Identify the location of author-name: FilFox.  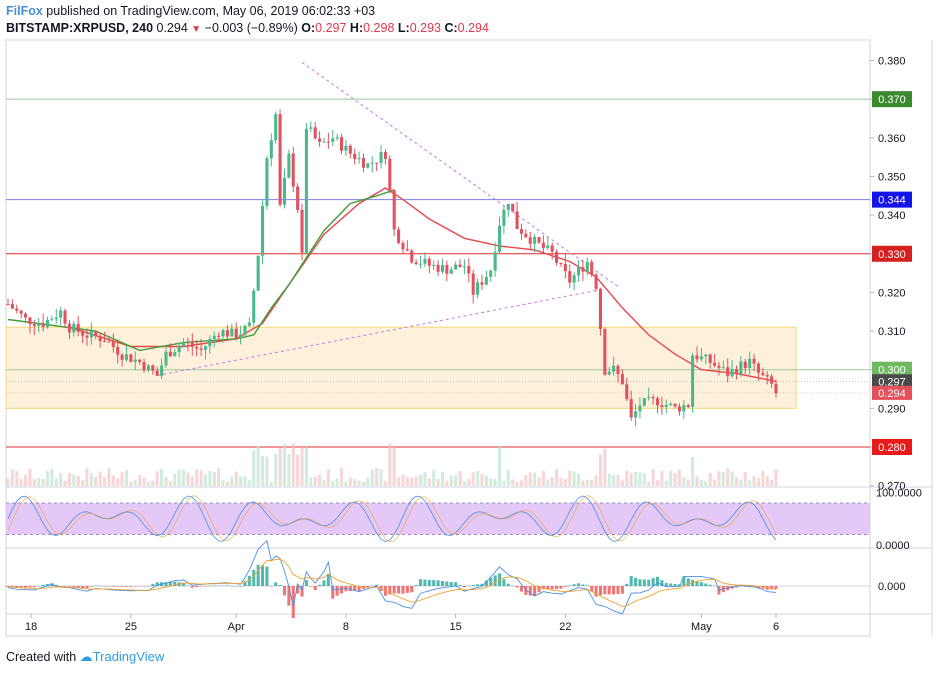
(24, 11).